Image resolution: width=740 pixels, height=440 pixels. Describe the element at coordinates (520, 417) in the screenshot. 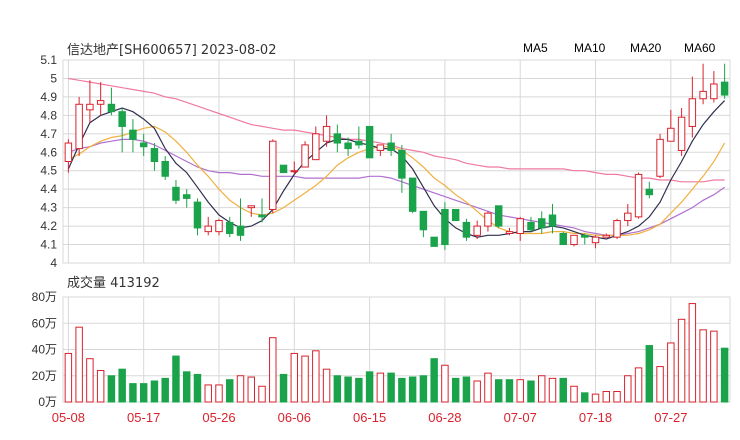

I see `date-tick-label: 07-07` at that location.